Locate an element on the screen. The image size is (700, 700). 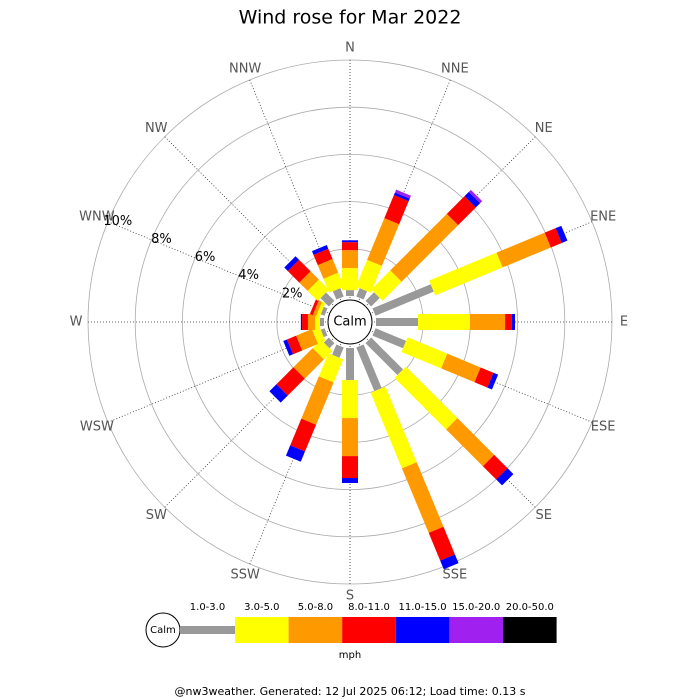
direction-label: S is located at coordinates (350, 596).